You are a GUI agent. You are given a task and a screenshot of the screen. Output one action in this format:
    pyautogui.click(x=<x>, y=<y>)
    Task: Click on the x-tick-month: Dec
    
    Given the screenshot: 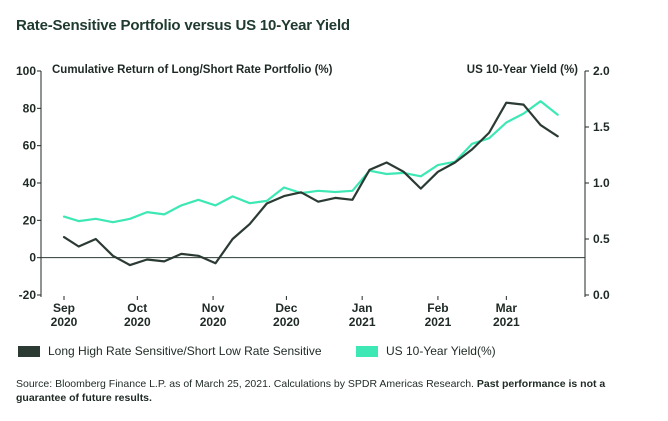 What is the action you would take?
    pyautogui.click(x=286, y=308)
    